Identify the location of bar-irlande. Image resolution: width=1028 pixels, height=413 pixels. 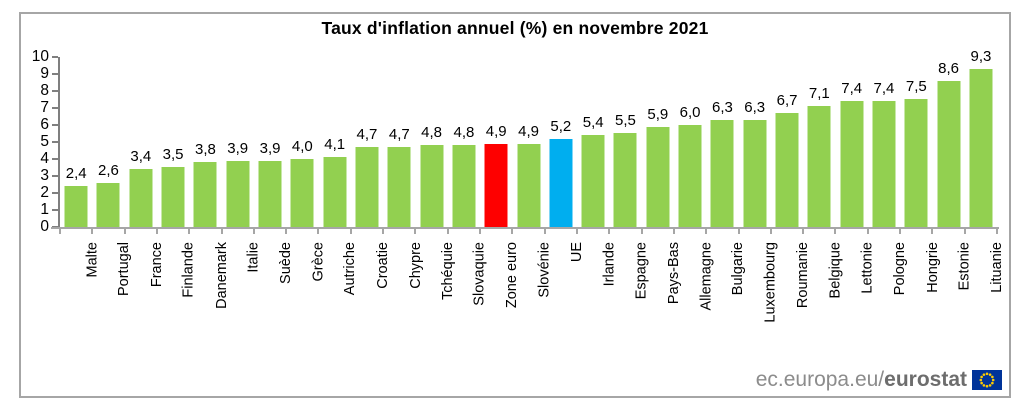
(593, 181).